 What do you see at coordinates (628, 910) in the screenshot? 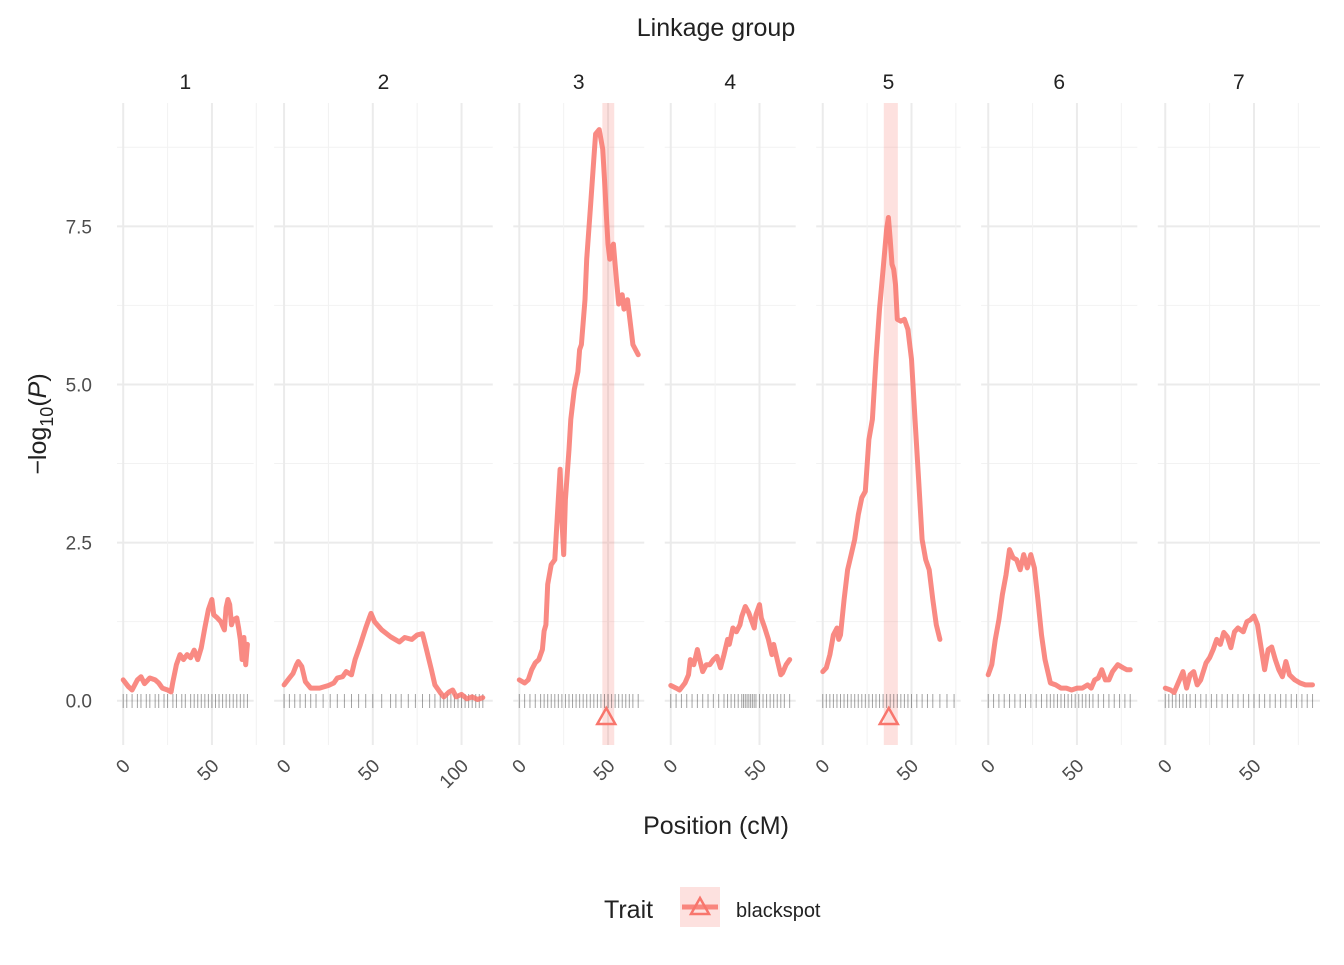
I see `legend-title: Trait` at bounding box center [628, 910].